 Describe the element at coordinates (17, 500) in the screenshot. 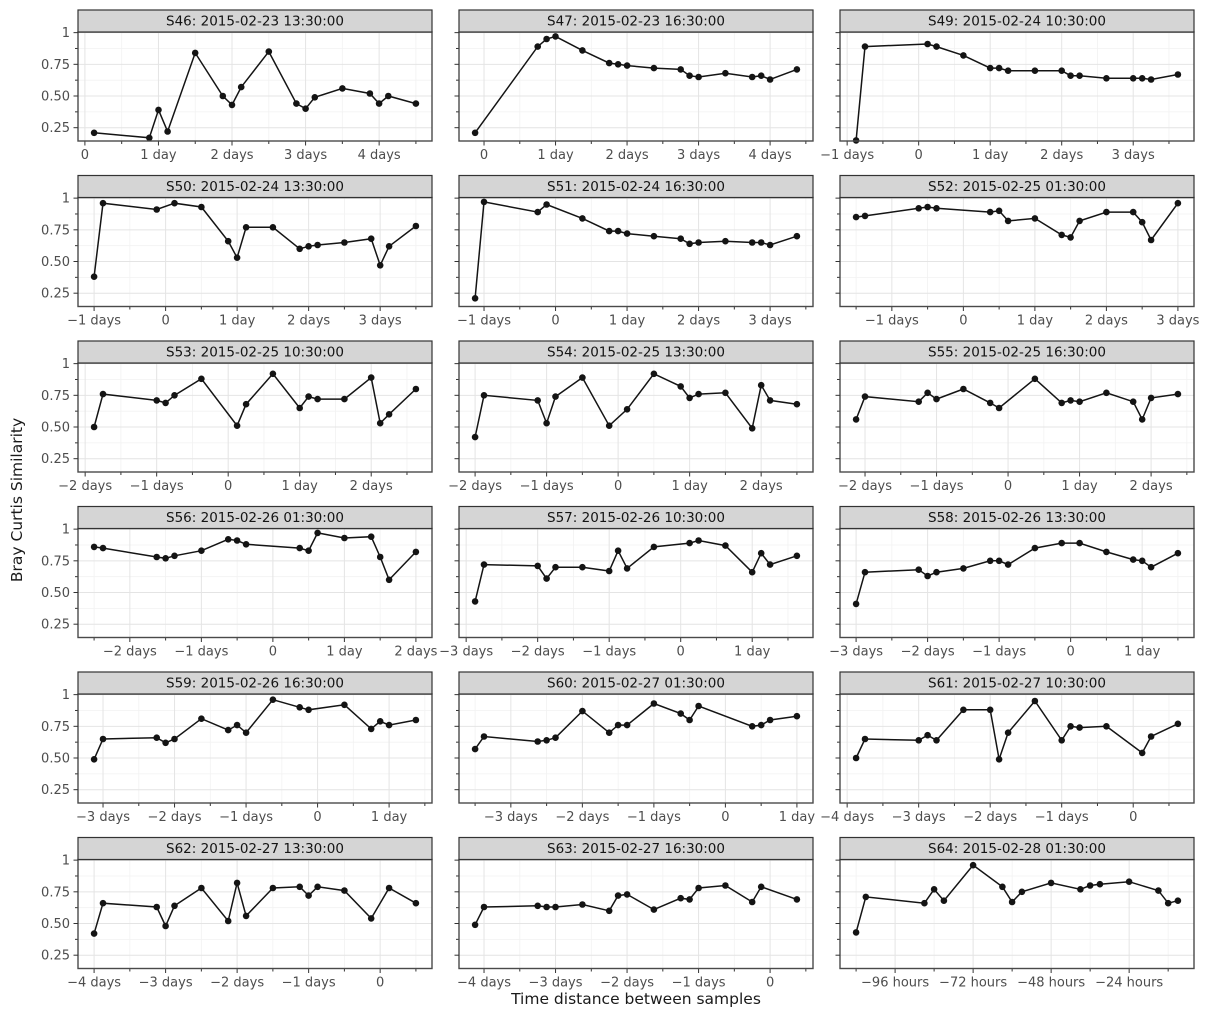

I see `y-axis-title: Bray Curtis Similarity` at that location.